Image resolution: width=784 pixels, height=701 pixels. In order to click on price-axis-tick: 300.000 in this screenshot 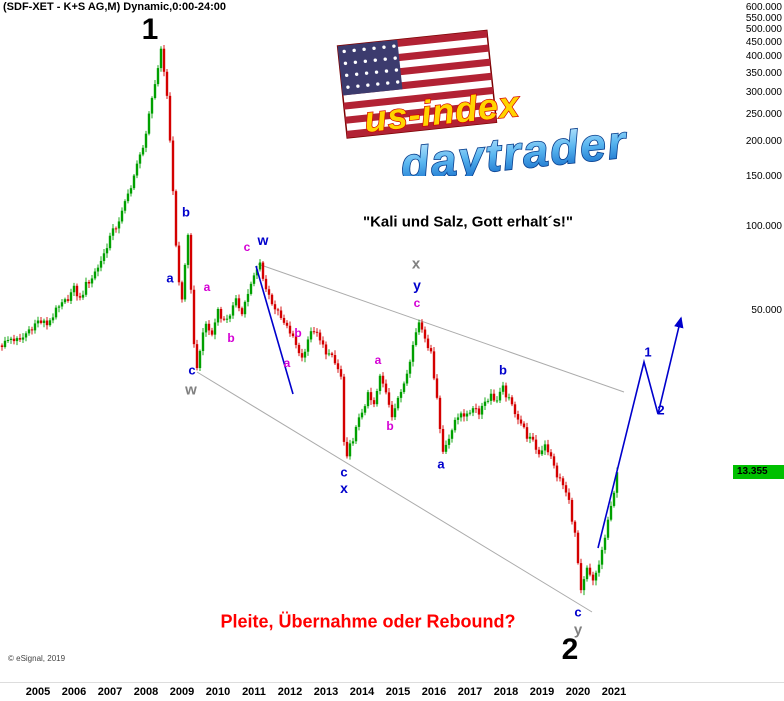, I will do `click(763, 92)`.